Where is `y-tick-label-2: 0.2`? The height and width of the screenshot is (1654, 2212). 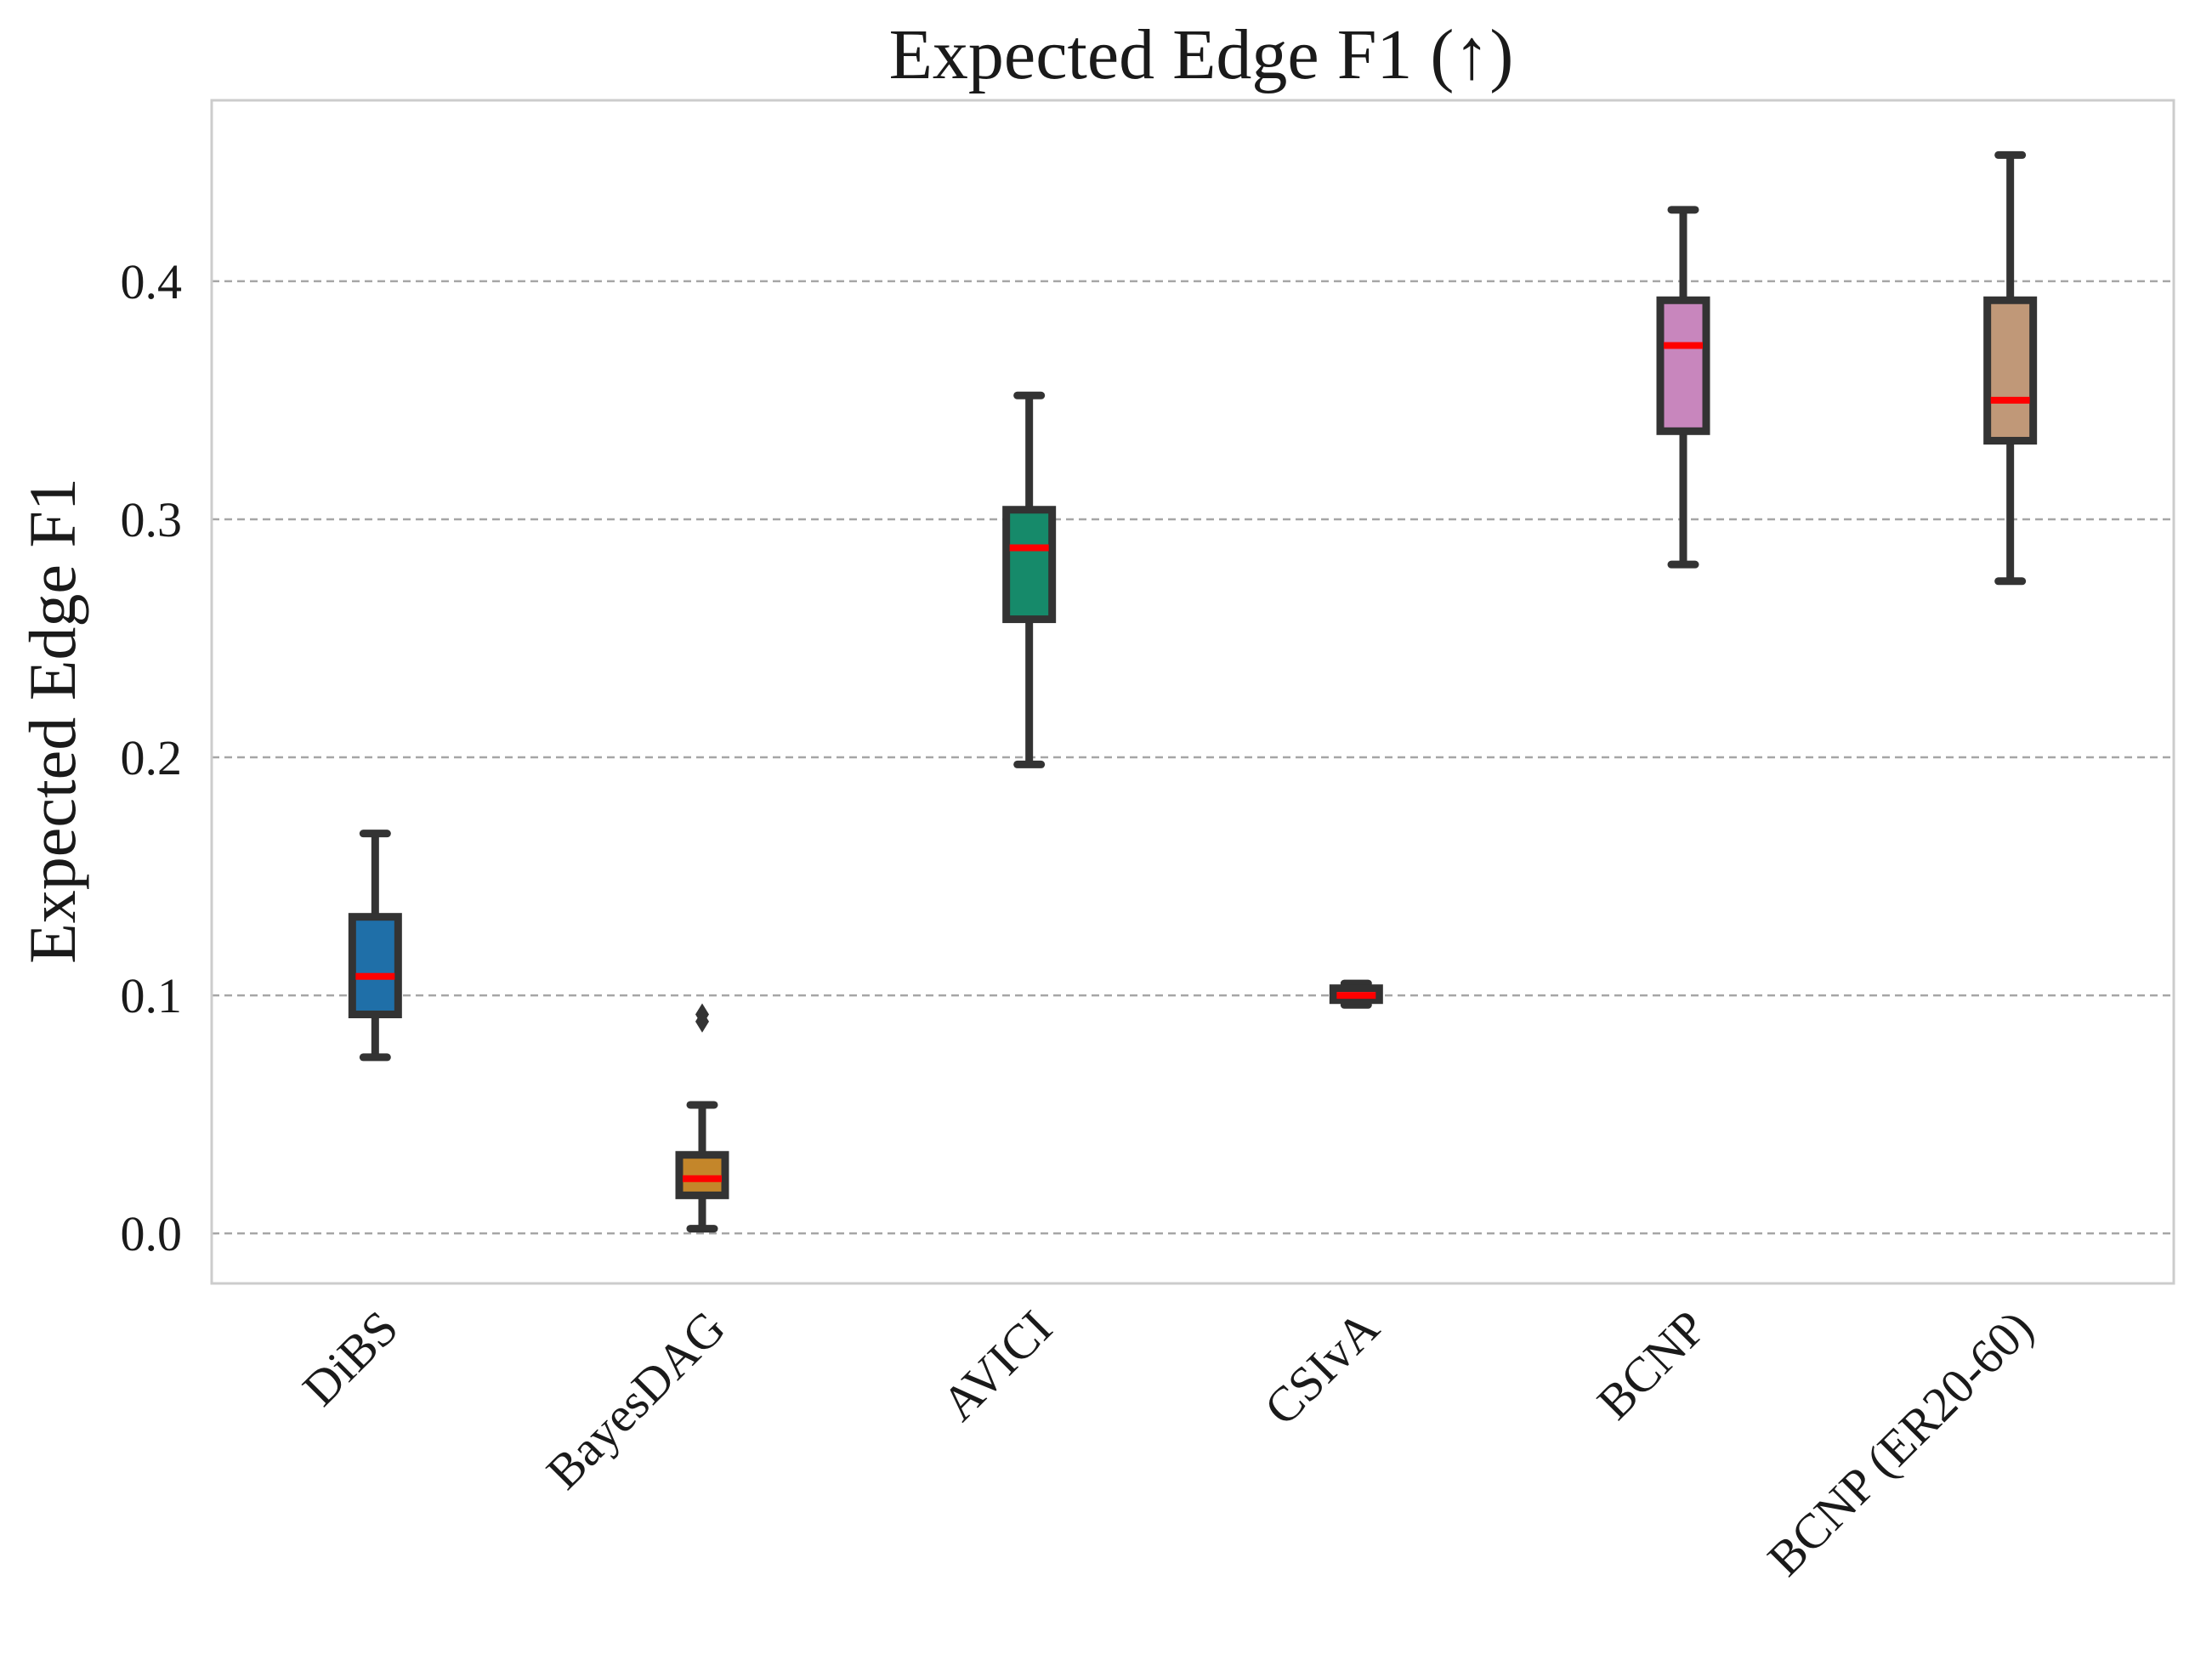 y-tick-label-2: 0.2 is located at coordinates (152, 758).